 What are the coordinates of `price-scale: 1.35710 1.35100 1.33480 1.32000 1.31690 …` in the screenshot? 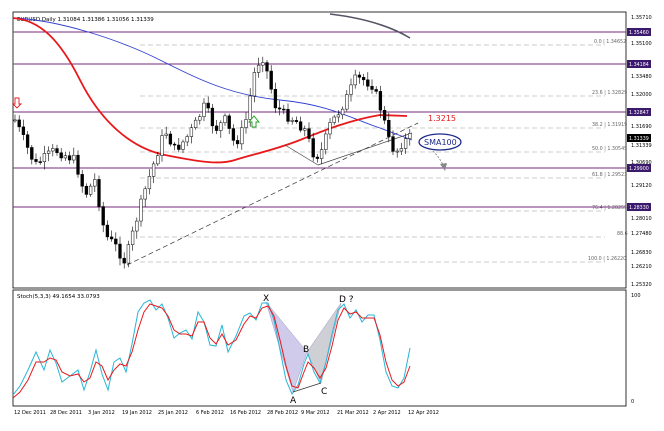 It's located at (641, 151).